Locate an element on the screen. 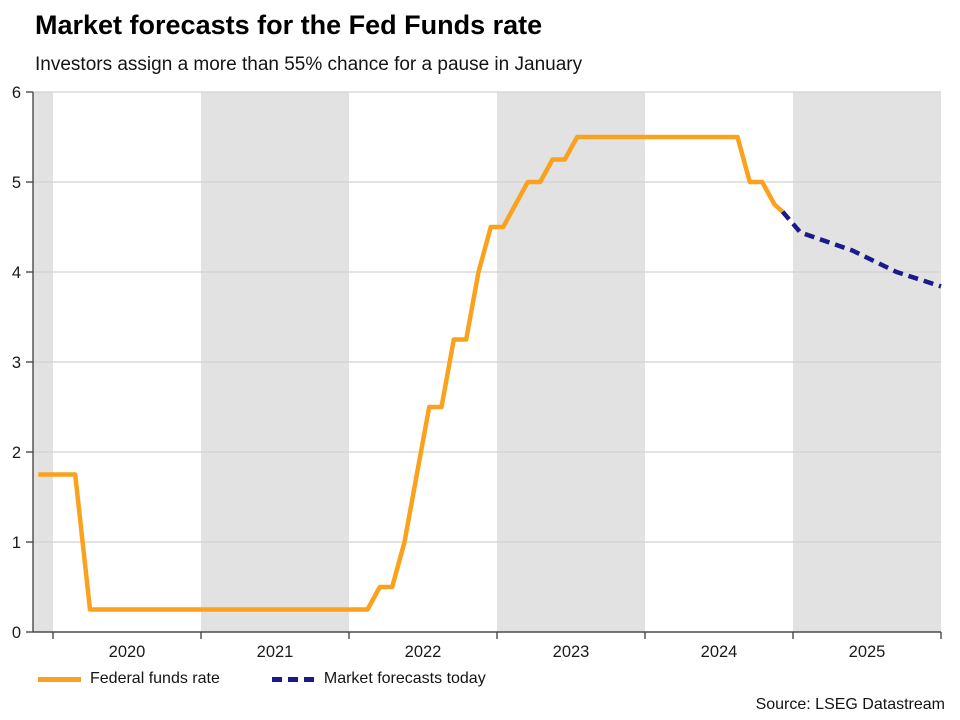 This screenshot has width=960, height=720. page-title: Market forecasts for the Fed Funds rate is located at coordinates (289, 25).